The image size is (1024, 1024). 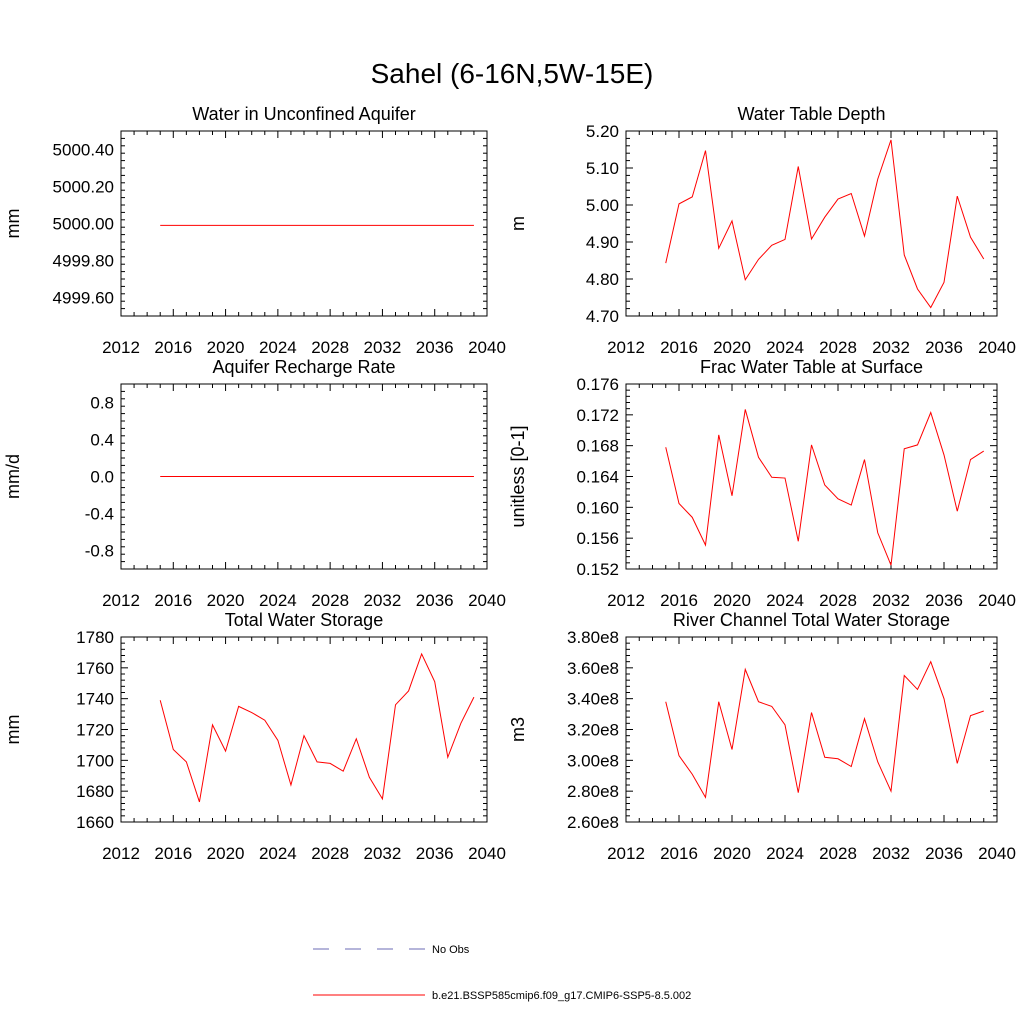 What do you see at coordinates (593, 637) in the screenshot?
I see `y-tick-label: 3.80e8` at bounding box center [593, 637].